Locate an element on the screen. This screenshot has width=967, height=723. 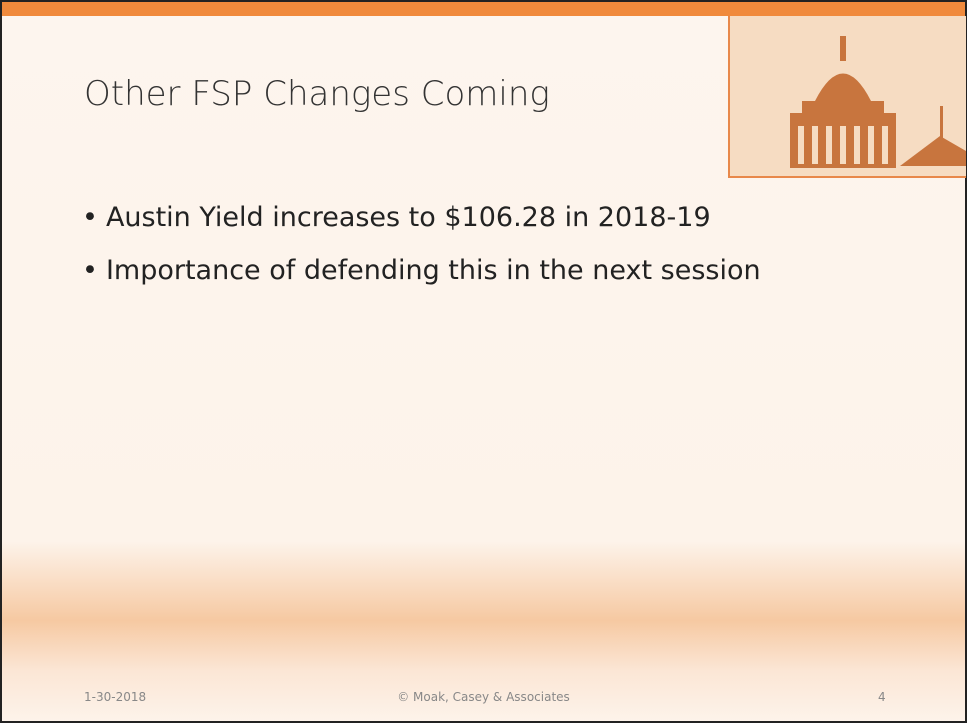
slide-title: Other FSP Changes Coming is located at coordinates (317, 94).